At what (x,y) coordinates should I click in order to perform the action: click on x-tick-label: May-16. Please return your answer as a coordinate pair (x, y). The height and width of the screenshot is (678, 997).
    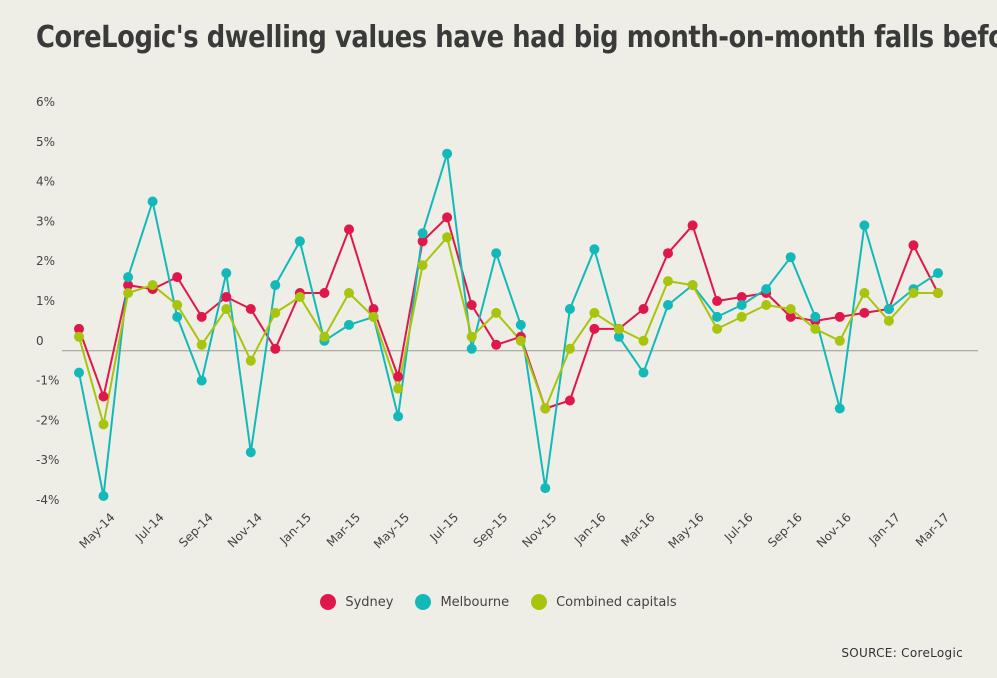
    Looking at the image, I should click on (686, 530).